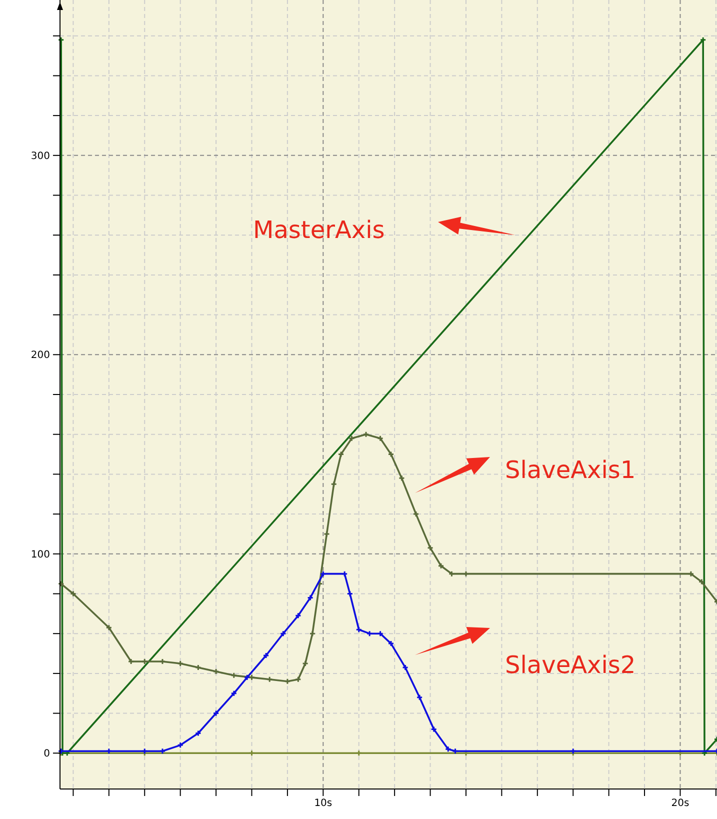 This screenshot has width=717, height=819. What do you see at coordinates (47, 754) in the screenshot?
I see `y-tick-label: 0` at bounding box center [47, 754].